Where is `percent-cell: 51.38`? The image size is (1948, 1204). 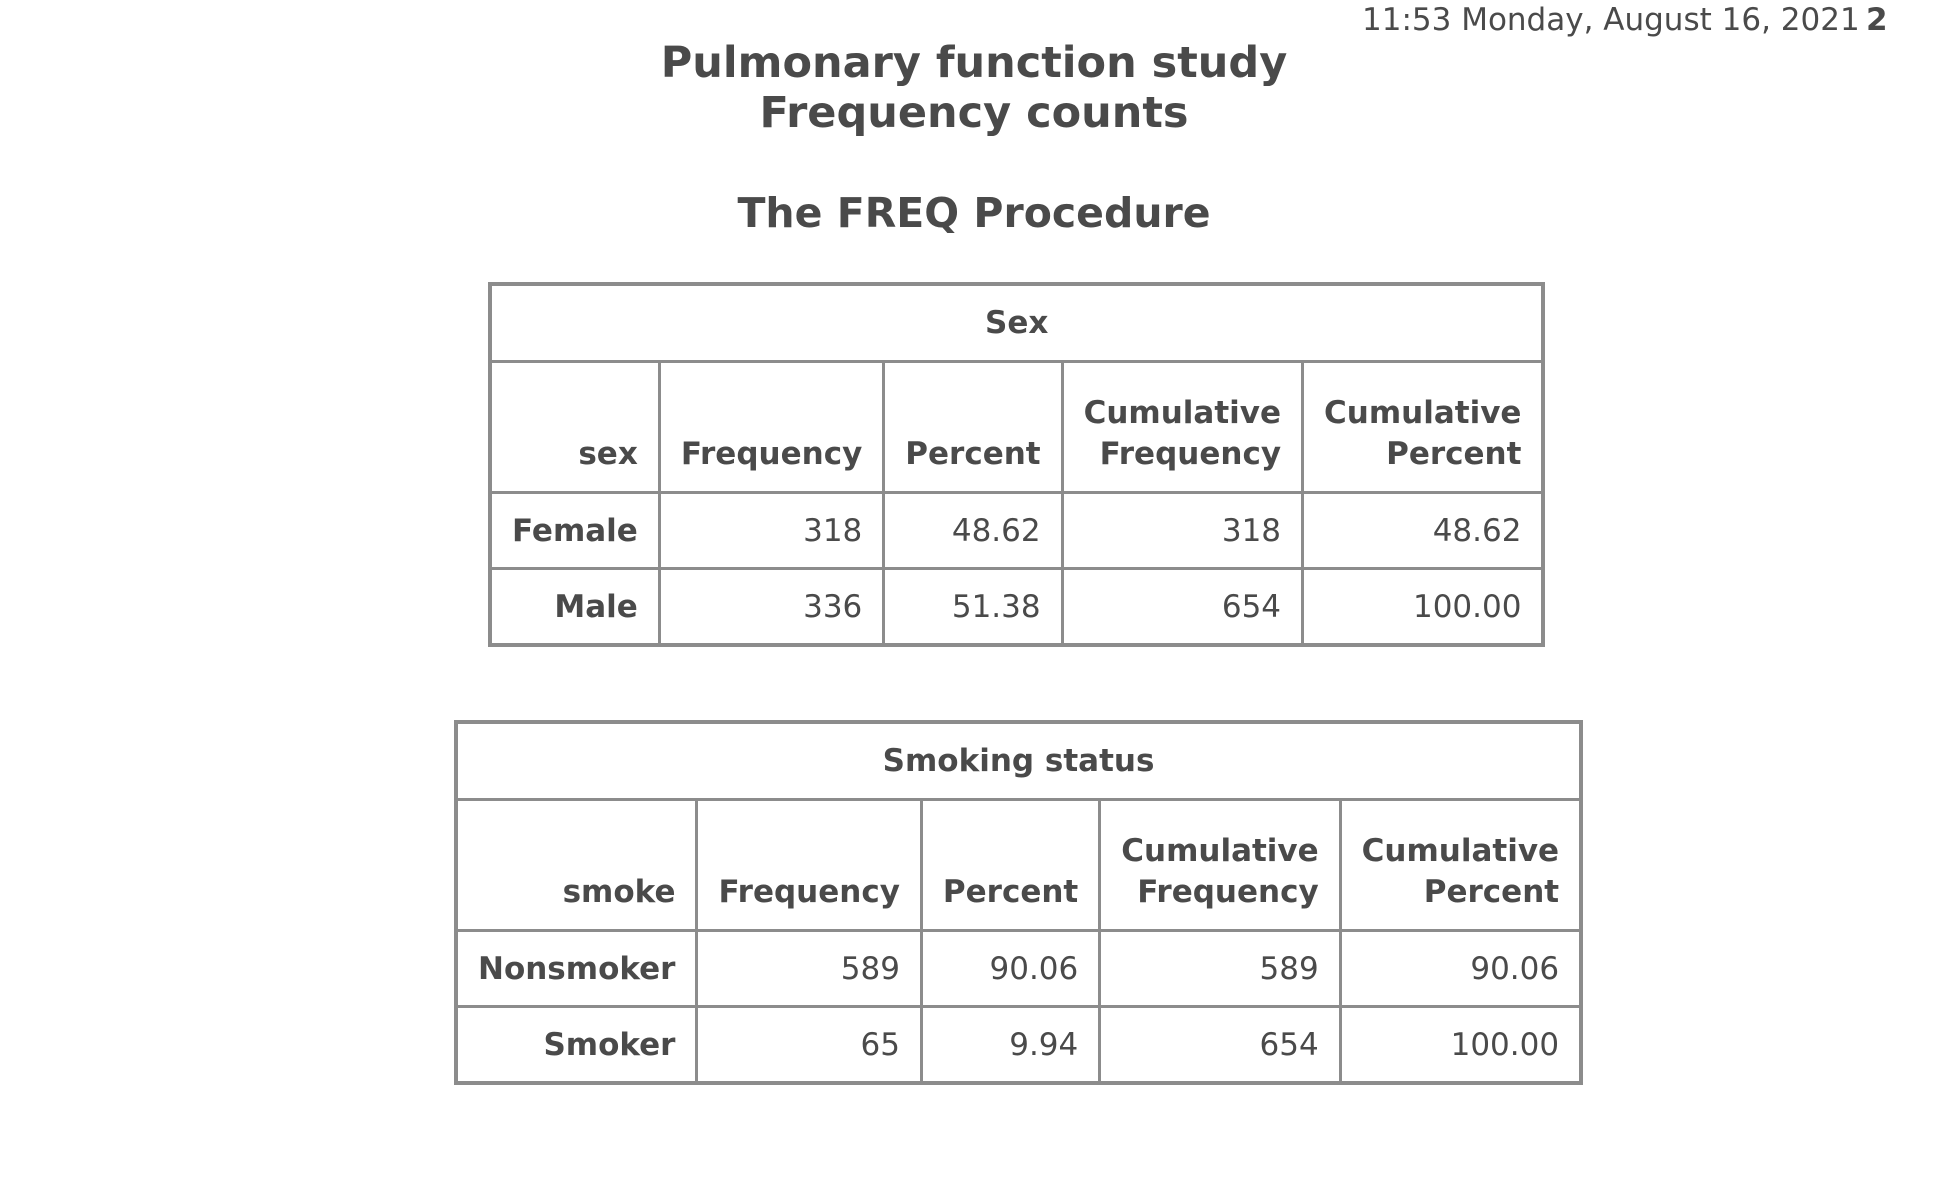 percent-cell: 51.38 is located at coordinates (973, 607).